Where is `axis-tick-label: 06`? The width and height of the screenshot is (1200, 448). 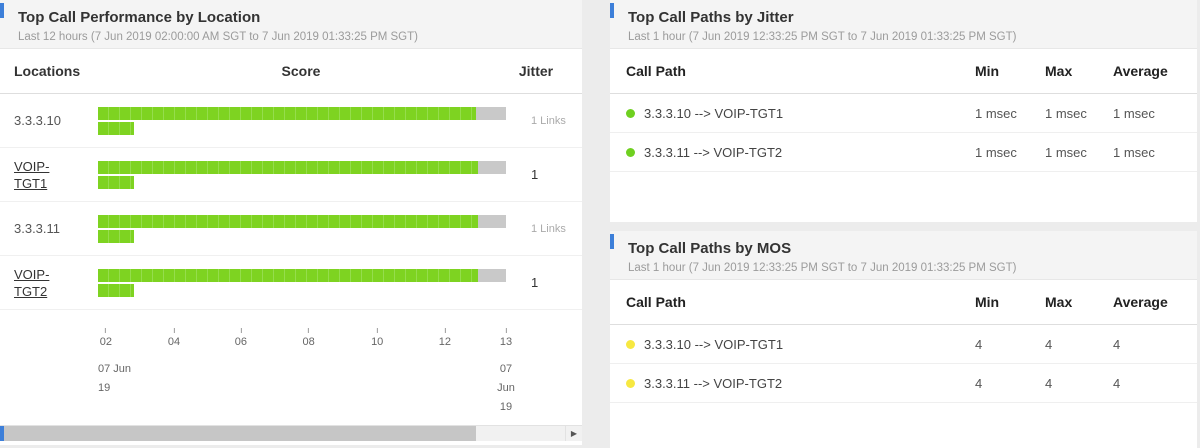 axis-tick-label: 06 is located at coordinates (241, 338).